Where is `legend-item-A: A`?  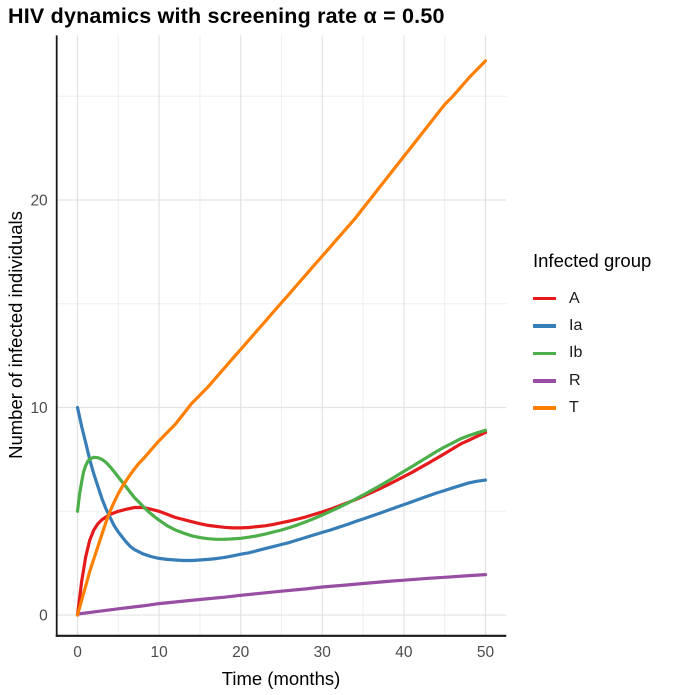 legend-item-A: A is located at coordinates (592, 298).